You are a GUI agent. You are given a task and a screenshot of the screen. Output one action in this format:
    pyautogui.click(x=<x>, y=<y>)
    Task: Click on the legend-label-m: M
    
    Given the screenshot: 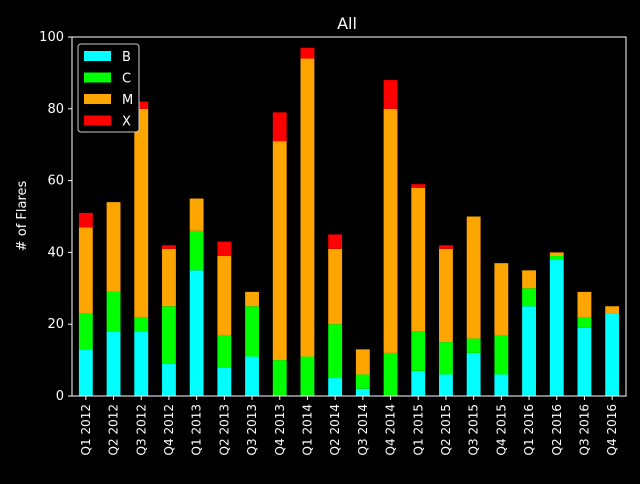 What is the action you would take?
    pyautogui.click(x=127, y=100)
    